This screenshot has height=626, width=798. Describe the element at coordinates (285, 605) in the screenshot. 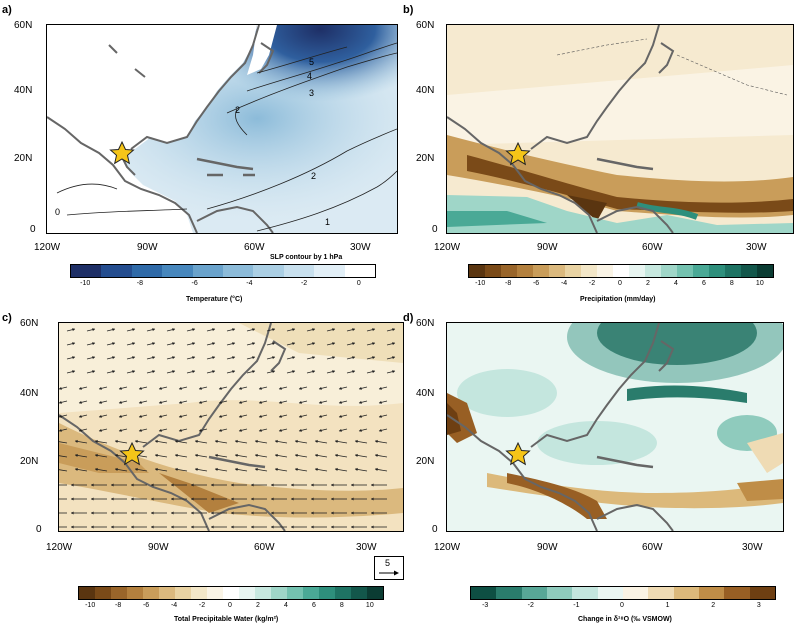

I see `colorbar-tick-label: 4` at that location.